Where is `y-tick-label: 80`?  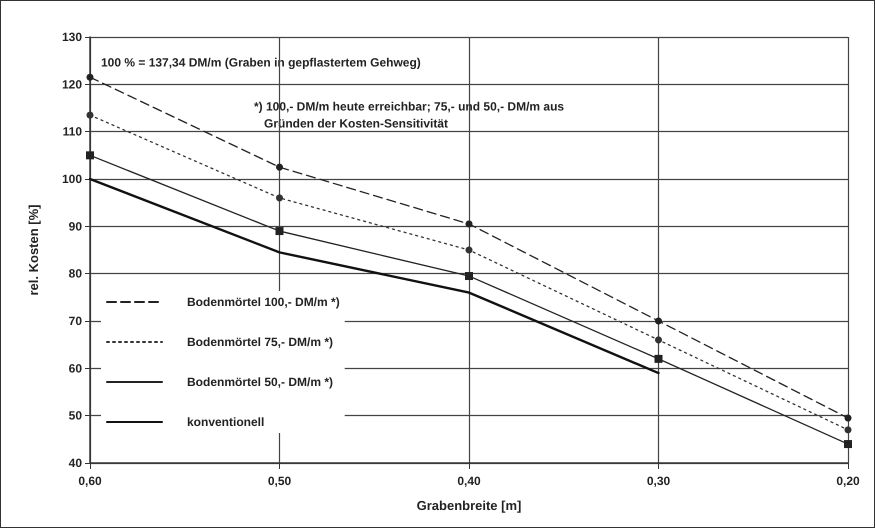
y-tick-label: 80 is located at coordinates (75, 273).